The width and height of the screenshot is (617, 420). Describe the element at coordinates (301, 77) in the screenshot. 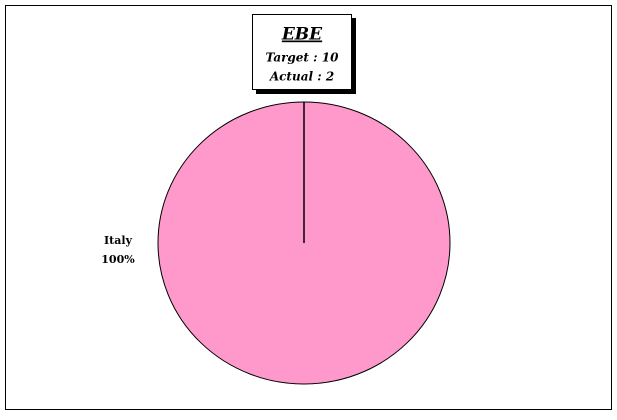

I see `annotation: Actual : 2` at that location.